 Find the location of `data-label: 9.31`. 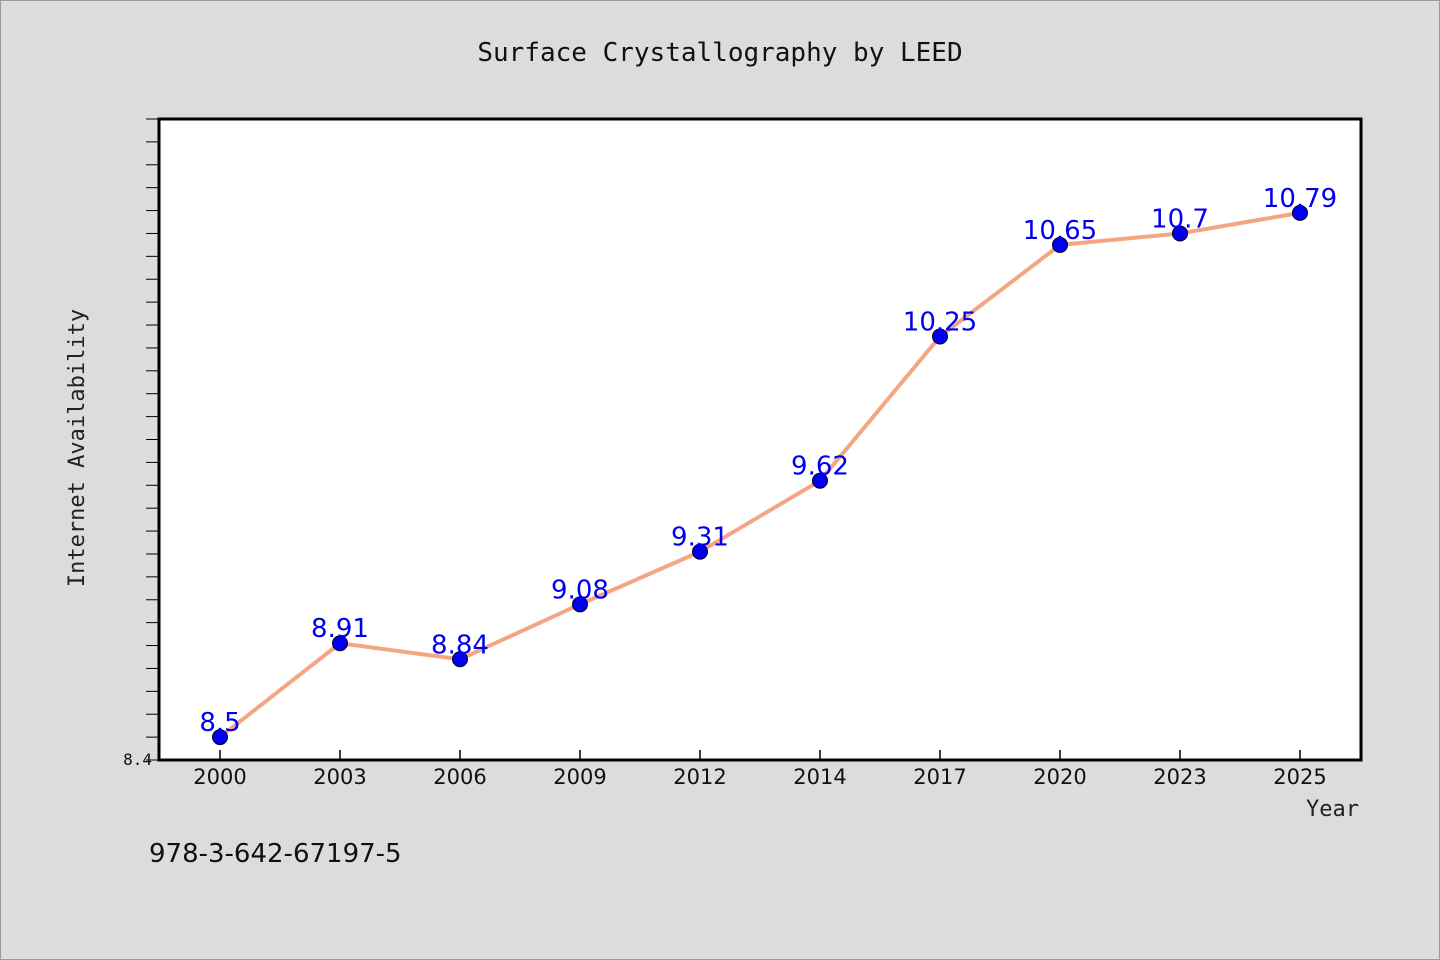

data-label: 9.31 is located at coordinates (700, 538).